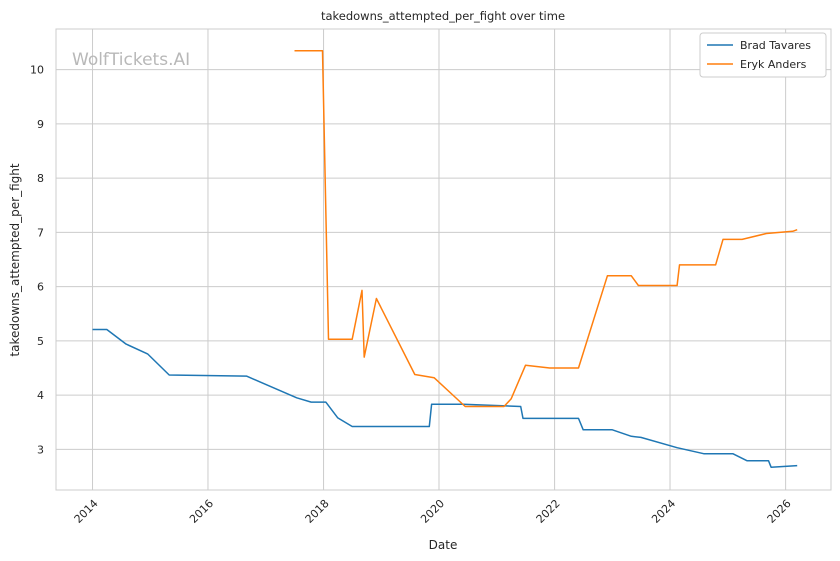 Image resolution: width=840 pixels, height=561 pixels. What do you see at coordinates (775, 45) in the screenshot?
I see `legend-label-brad-tavares: Brad Tavares` at bounding box center [775, 45].